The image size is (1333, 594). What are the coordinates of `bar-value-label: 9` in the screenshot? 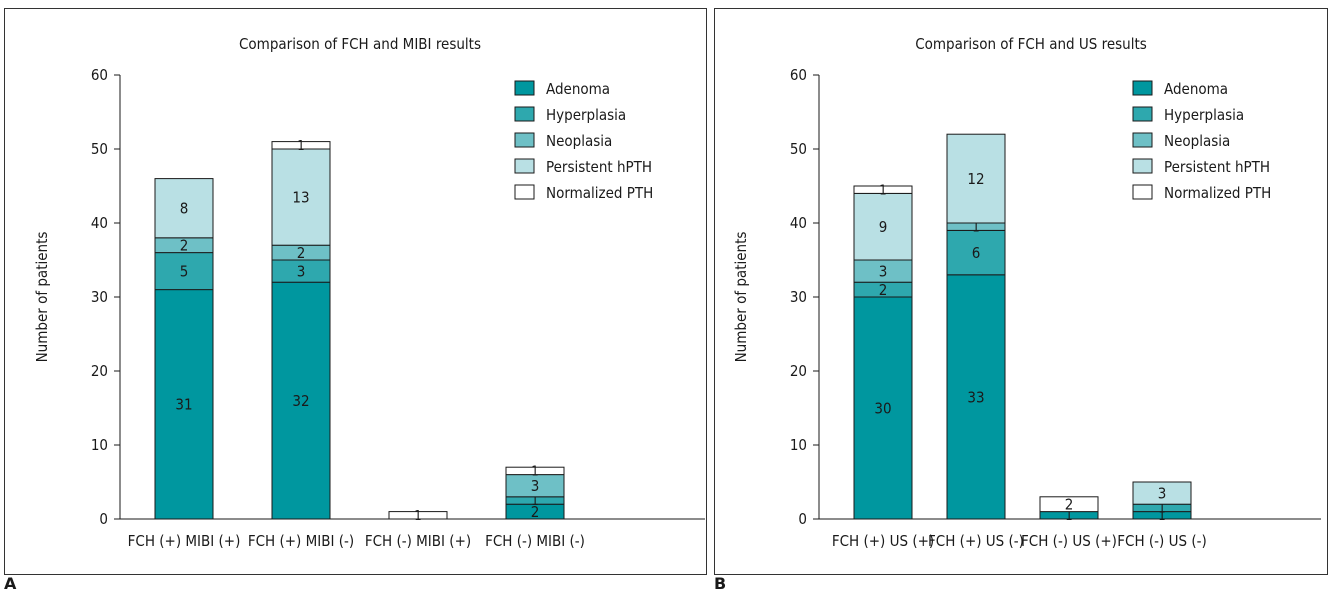 It's located at (883, 227).